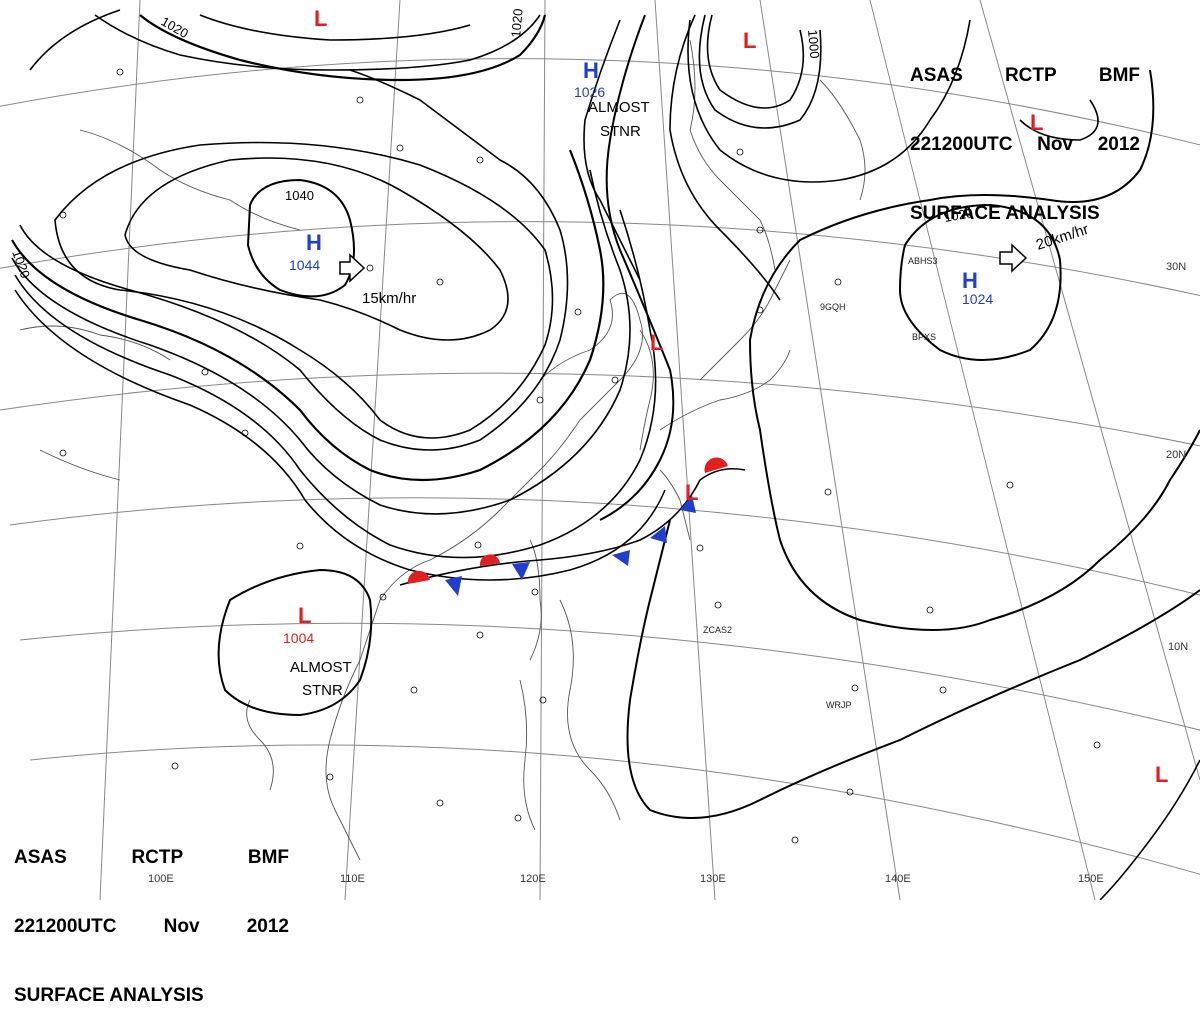 This screenshot has width=1200, height=1030. I want to click on high-center-value: 1024, so click(977, 299).